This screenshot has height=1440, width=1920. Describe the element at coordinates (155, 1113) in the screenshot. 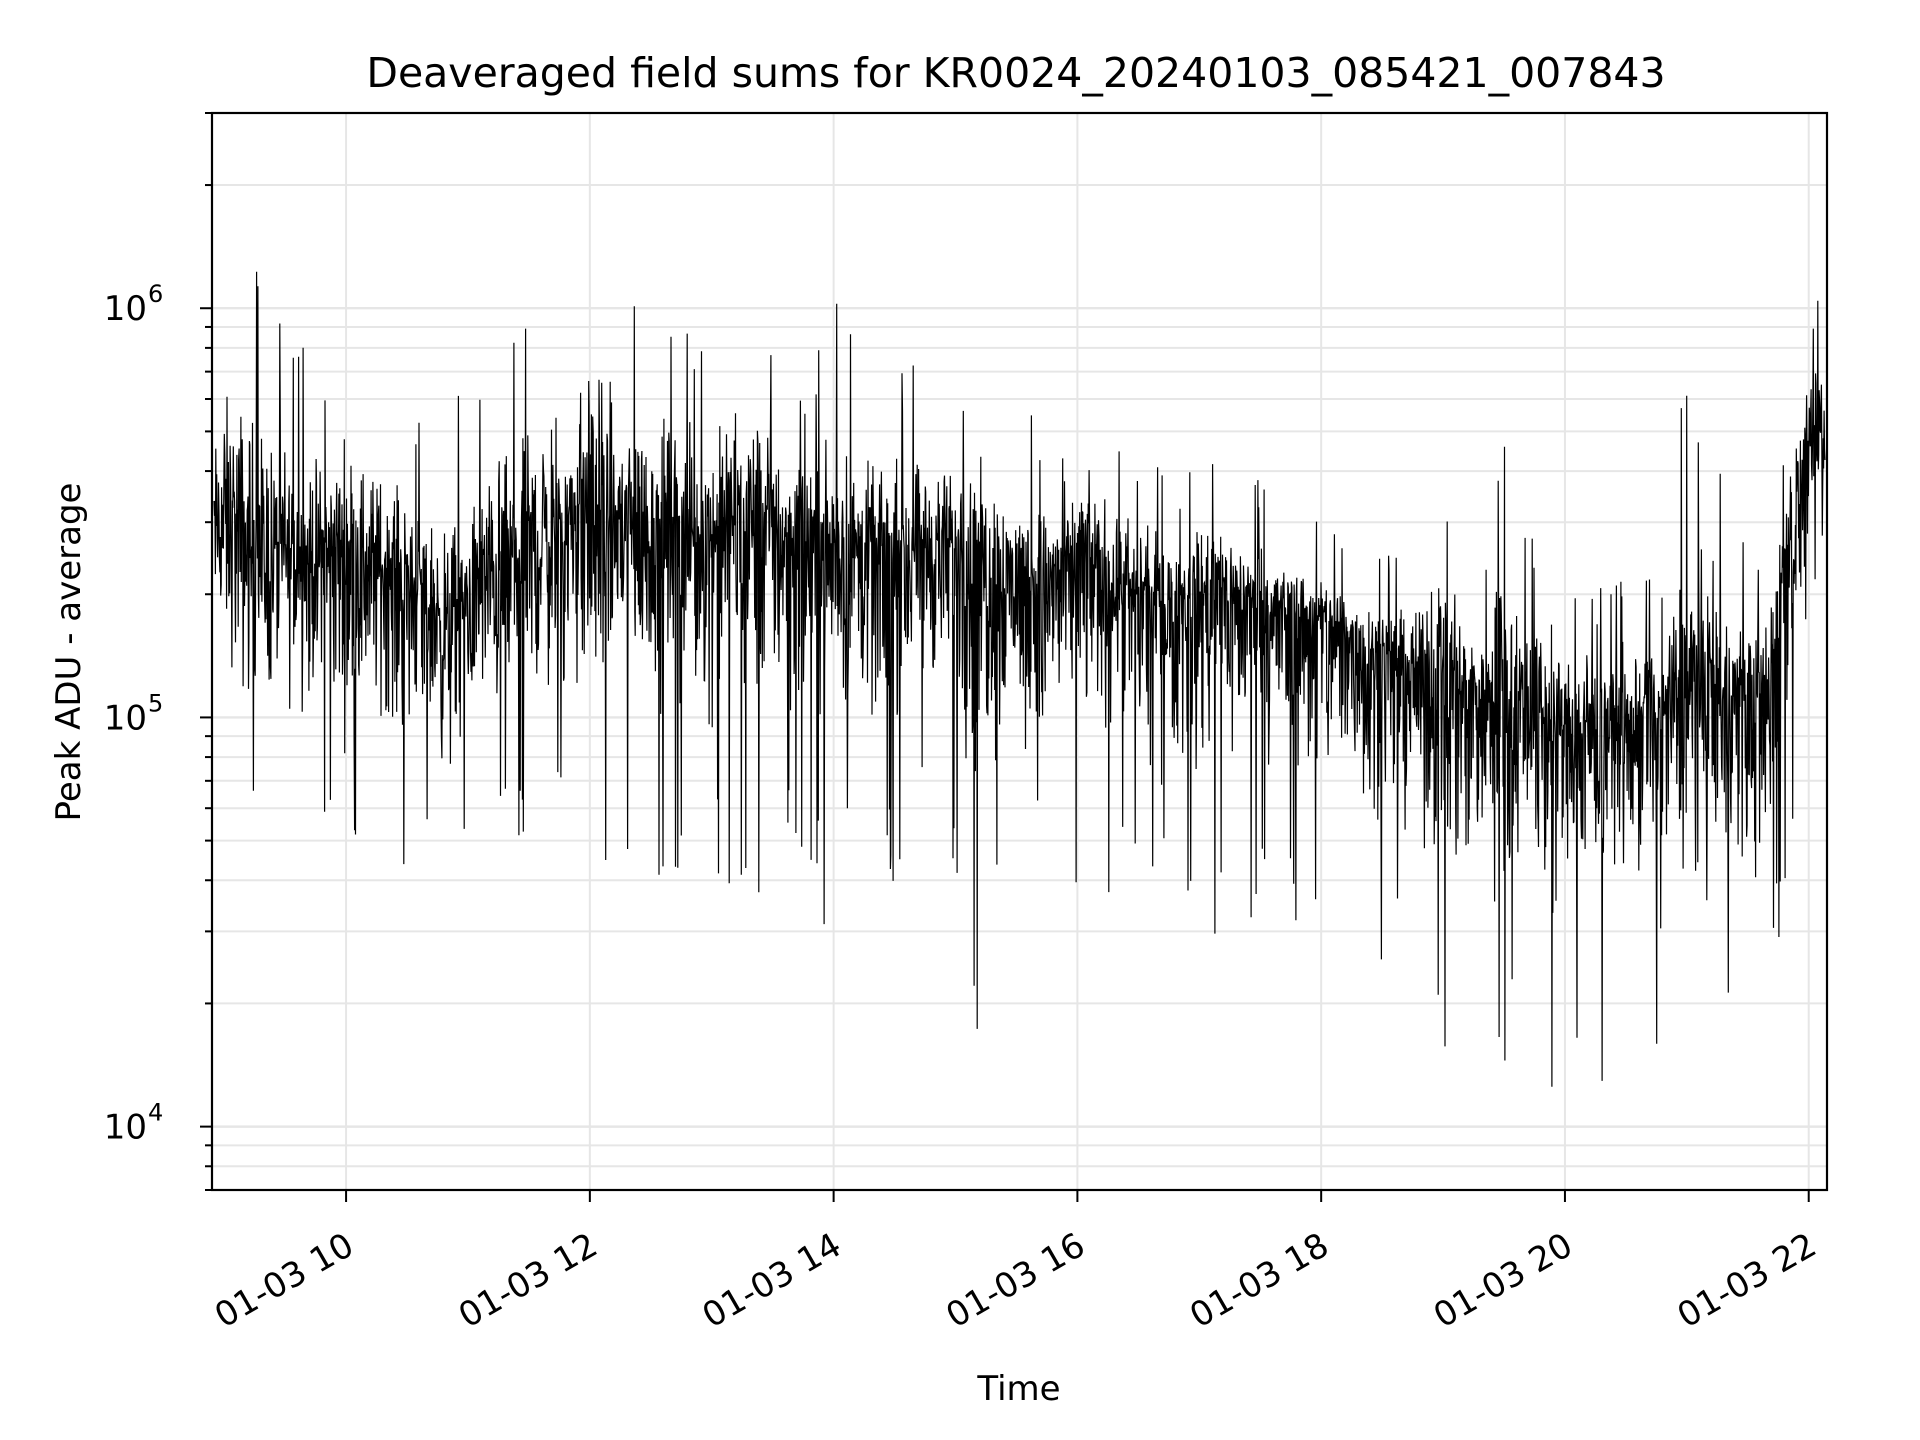

I see `y-tick-exponent: 4` at that location.